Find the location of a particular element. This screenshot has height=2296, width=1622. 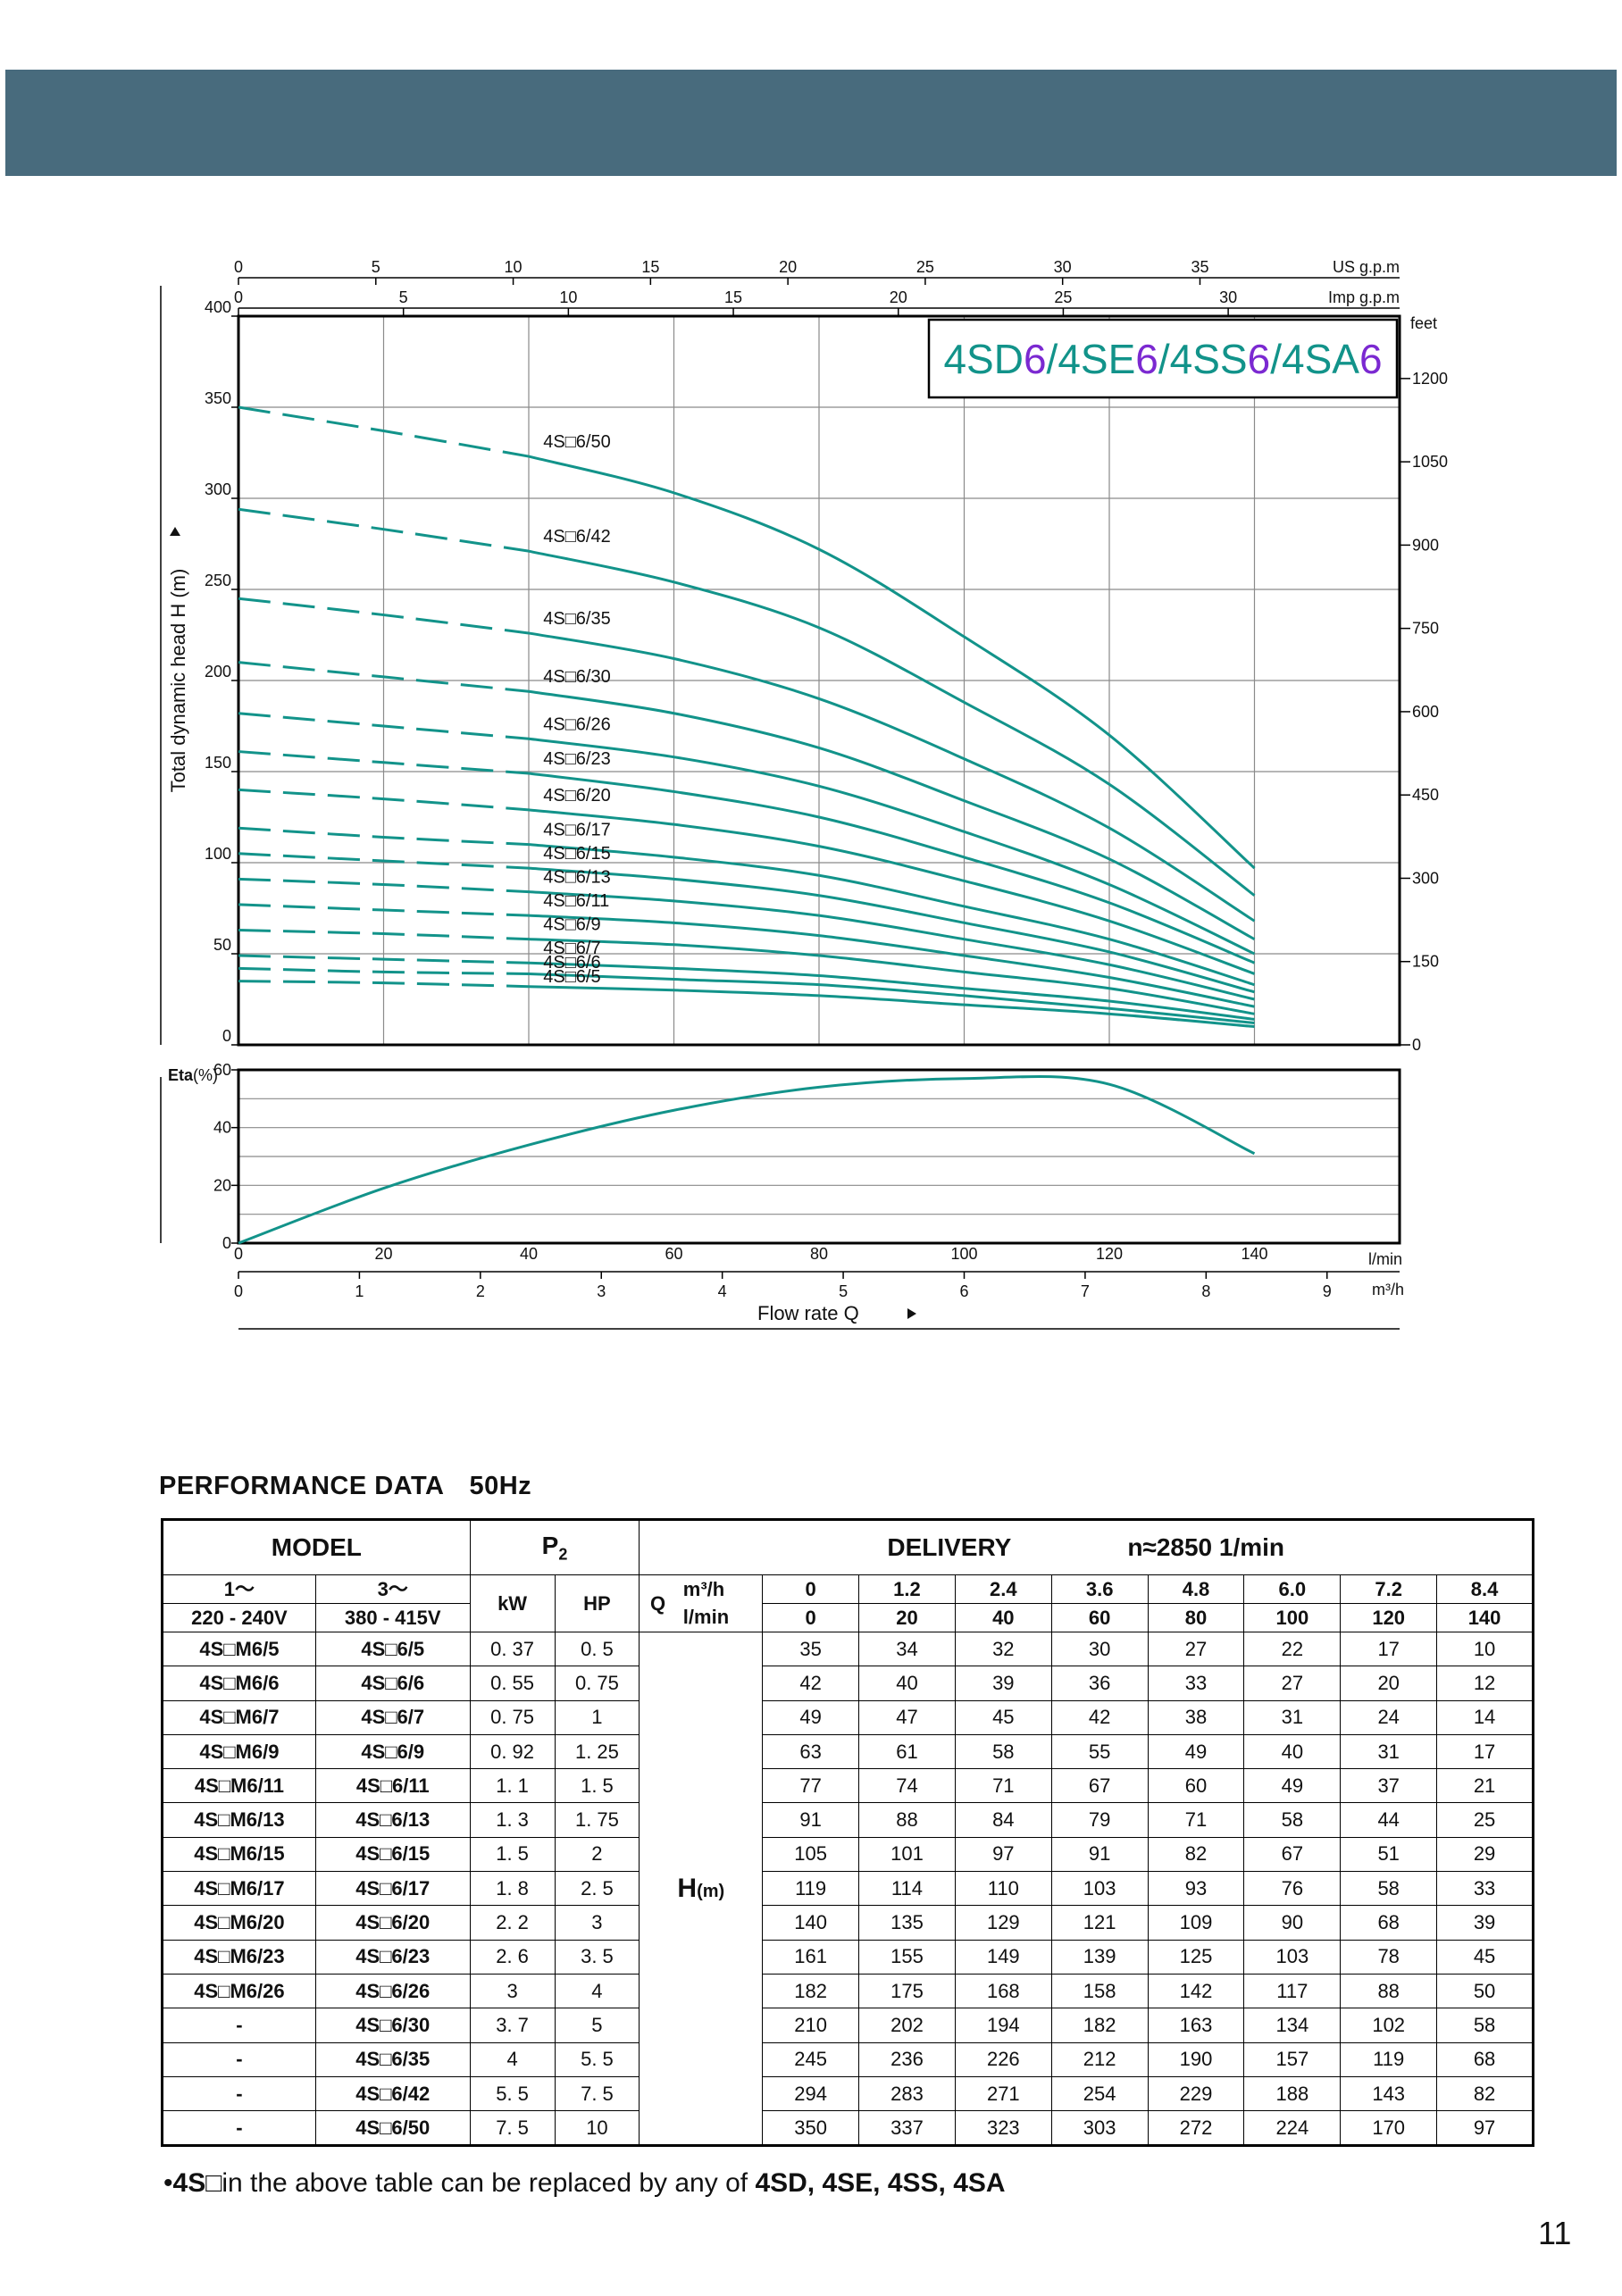

m3h-tick-label: 2 is located at coordinates (480, 1291).